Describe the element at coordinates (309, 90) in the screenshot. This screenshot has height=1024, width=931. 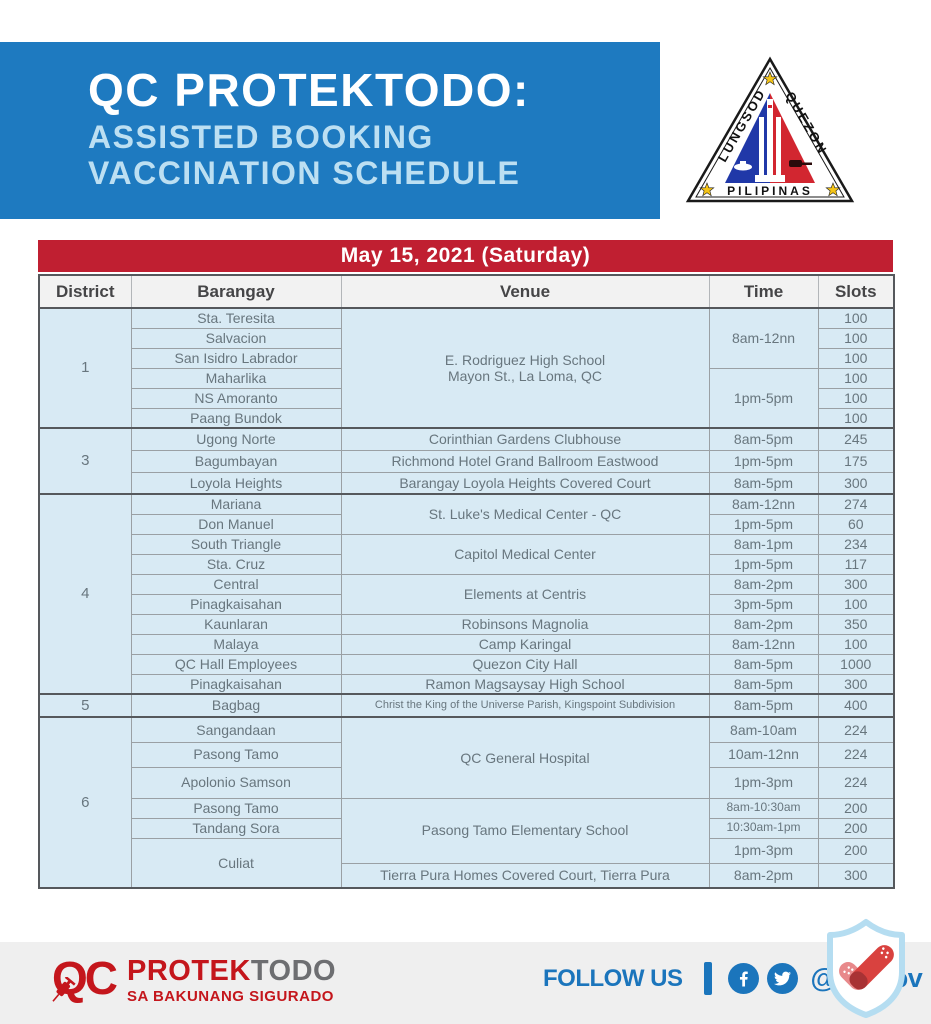
I see `page-title: QC PROTEKTODO:` at that location.